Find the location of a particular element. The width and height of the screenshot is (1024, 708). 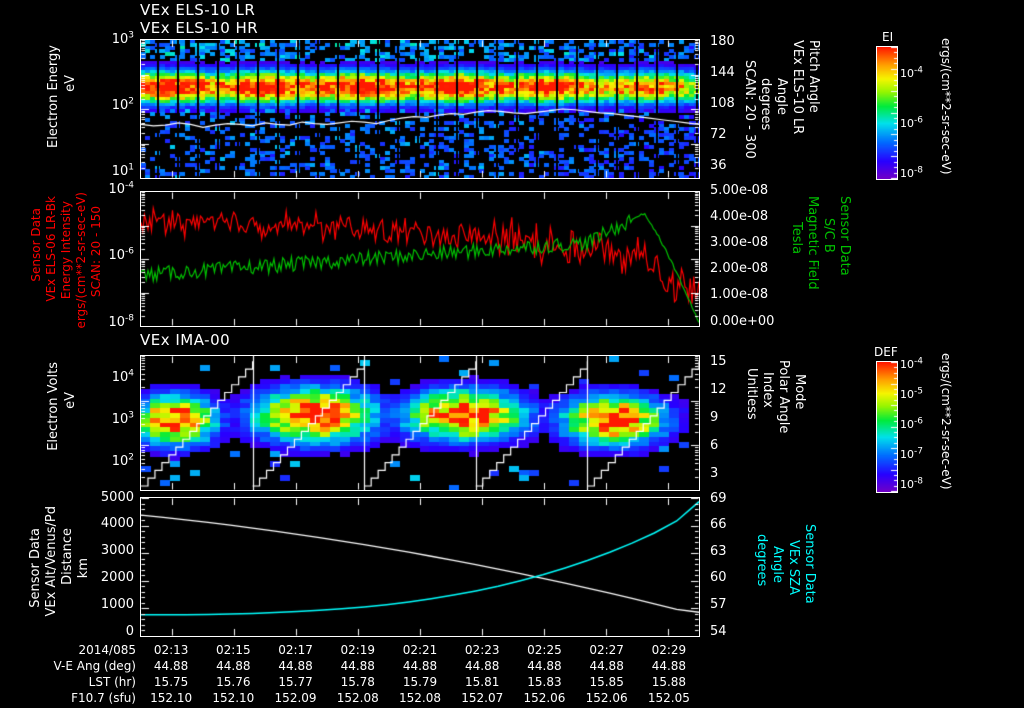

axis-tick-label: 69 is located at coordinates (718, 498).